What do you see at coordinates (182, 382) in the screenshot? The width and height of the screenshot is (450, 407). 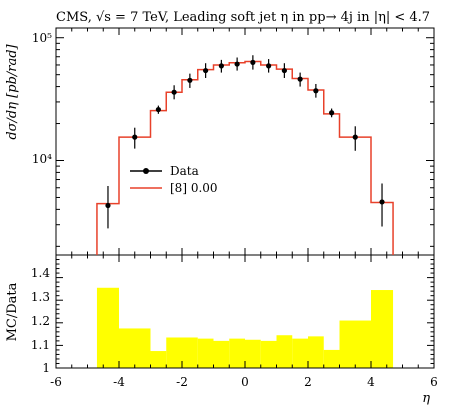 I see `x-tick-label: -2` at bounding box center [182, 382].